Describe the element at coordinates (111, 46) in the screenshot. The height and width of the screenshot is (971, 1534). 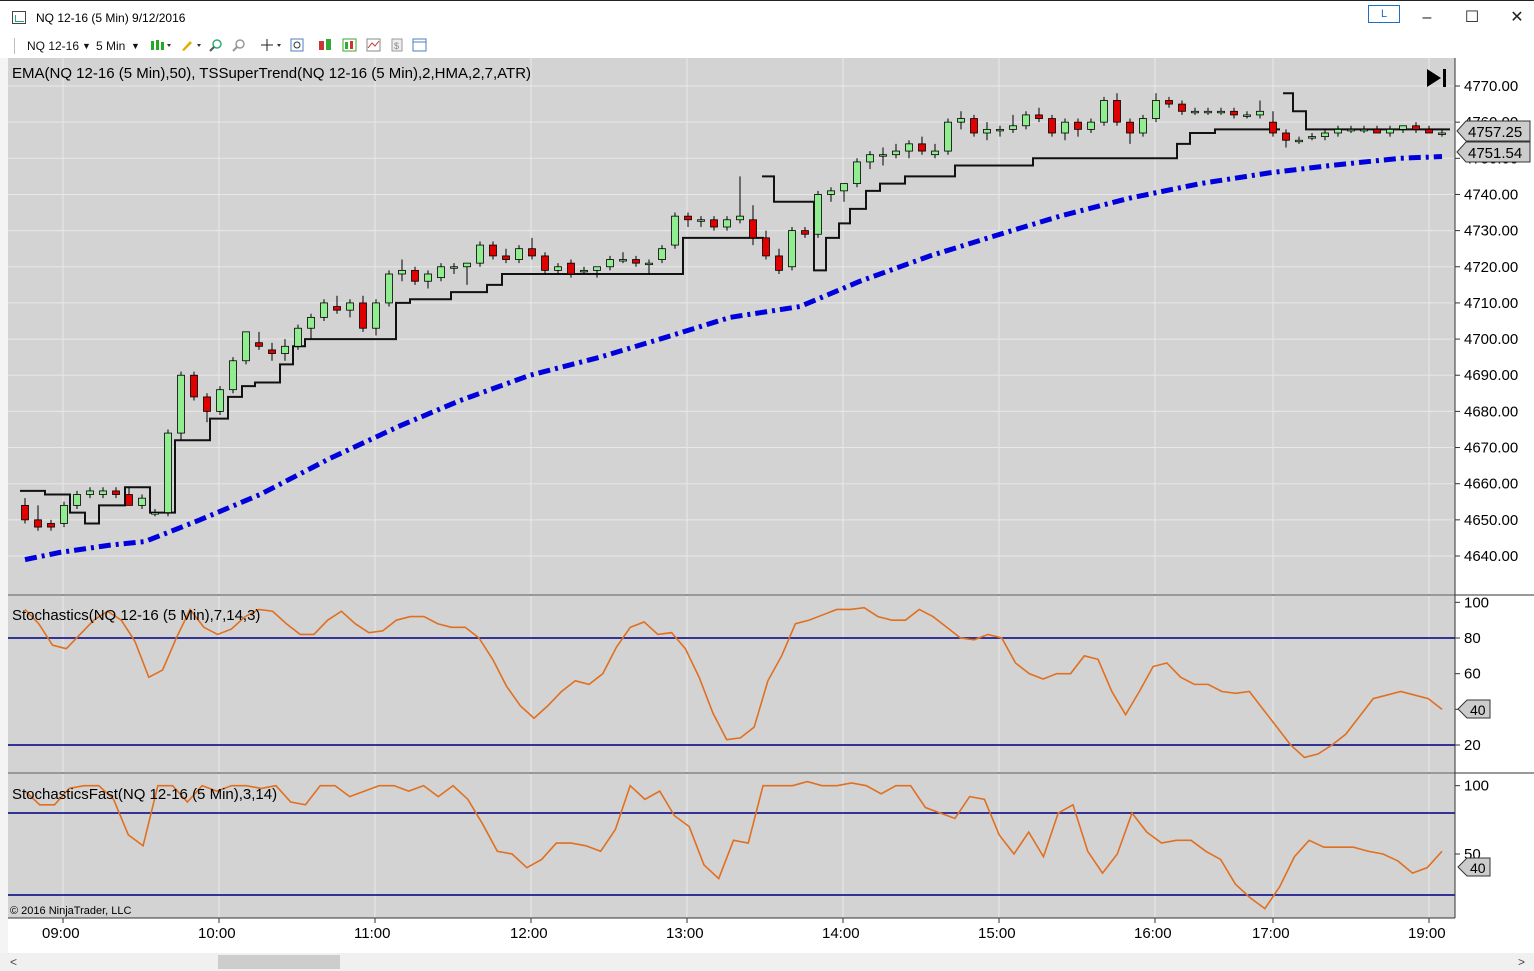
I see `interval-selector: 5 Min` at that location.